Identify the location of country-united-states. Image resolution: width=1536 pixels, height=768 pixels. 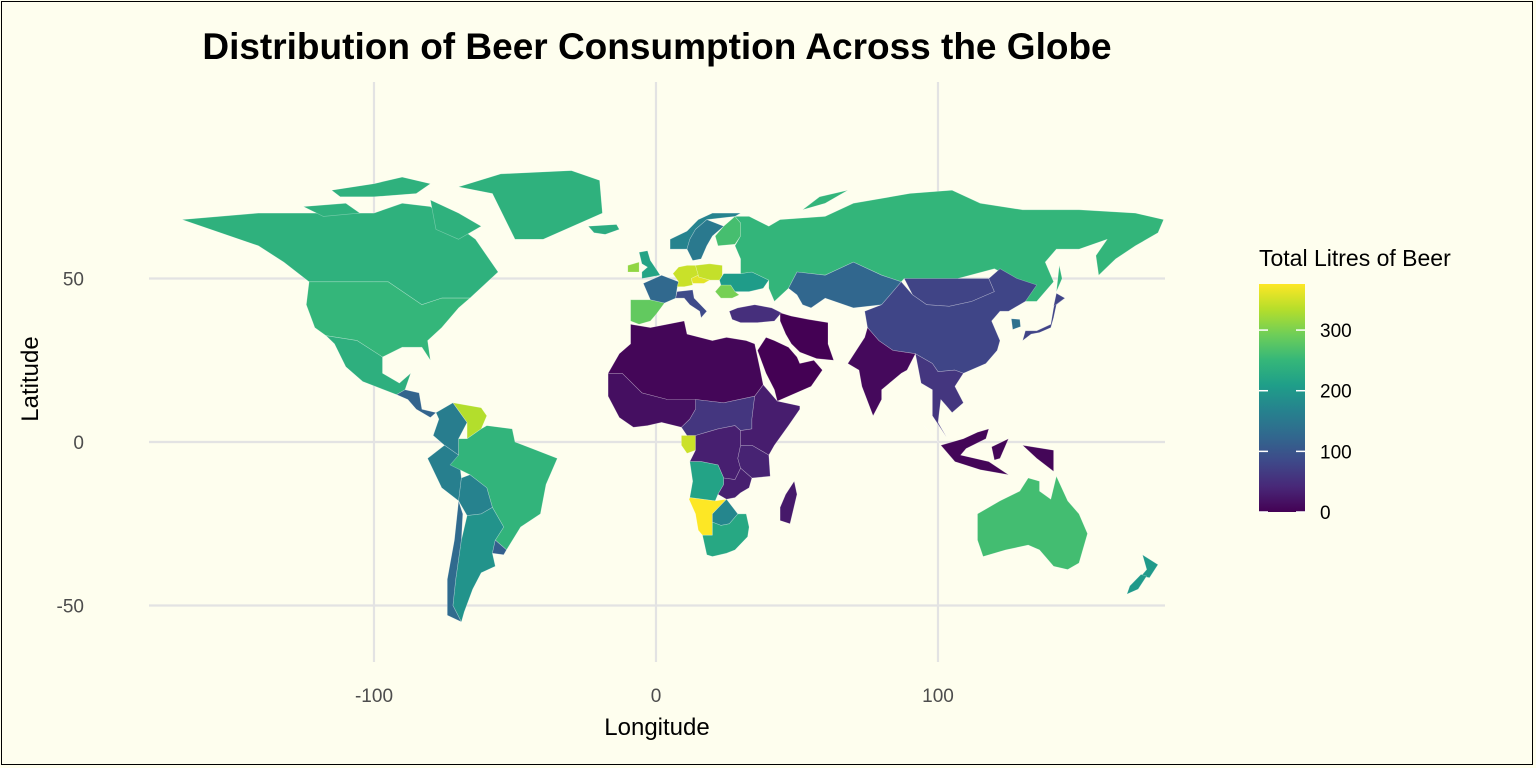
(388, 321).